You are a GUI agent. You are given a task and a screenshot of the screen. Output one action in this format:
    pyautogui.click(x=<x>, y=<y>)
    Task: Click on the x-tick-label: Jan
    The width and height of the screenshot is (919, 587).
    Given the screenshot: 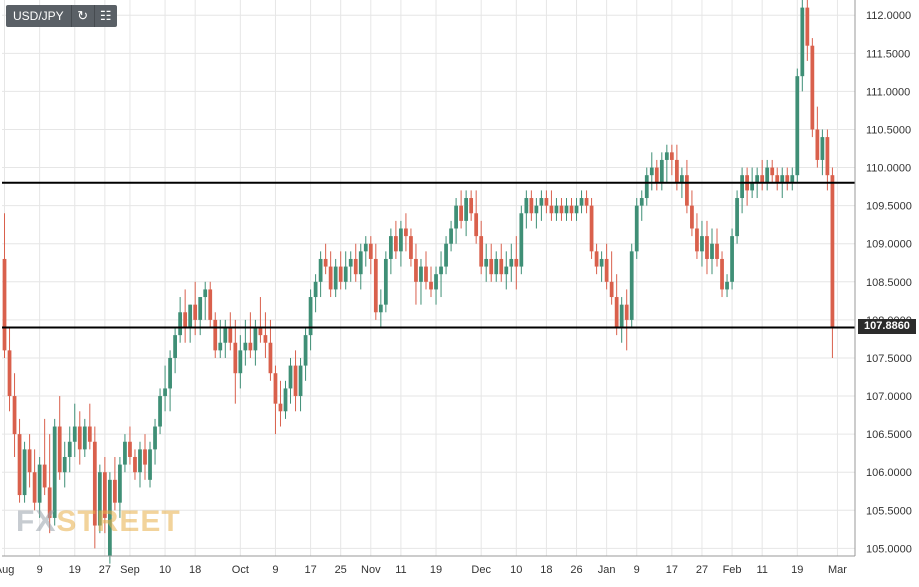 What is the action you would take?
    pyautogui.click(x=607, y=570)
    